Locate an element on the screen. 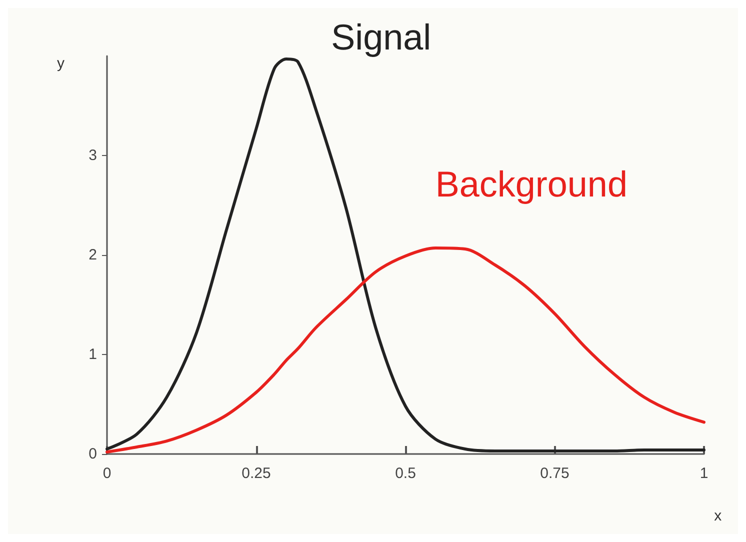 Image resolution: width=746 pixels, height=542 pixels. y-tick-label: 2 is located at coordinates (92, 255).